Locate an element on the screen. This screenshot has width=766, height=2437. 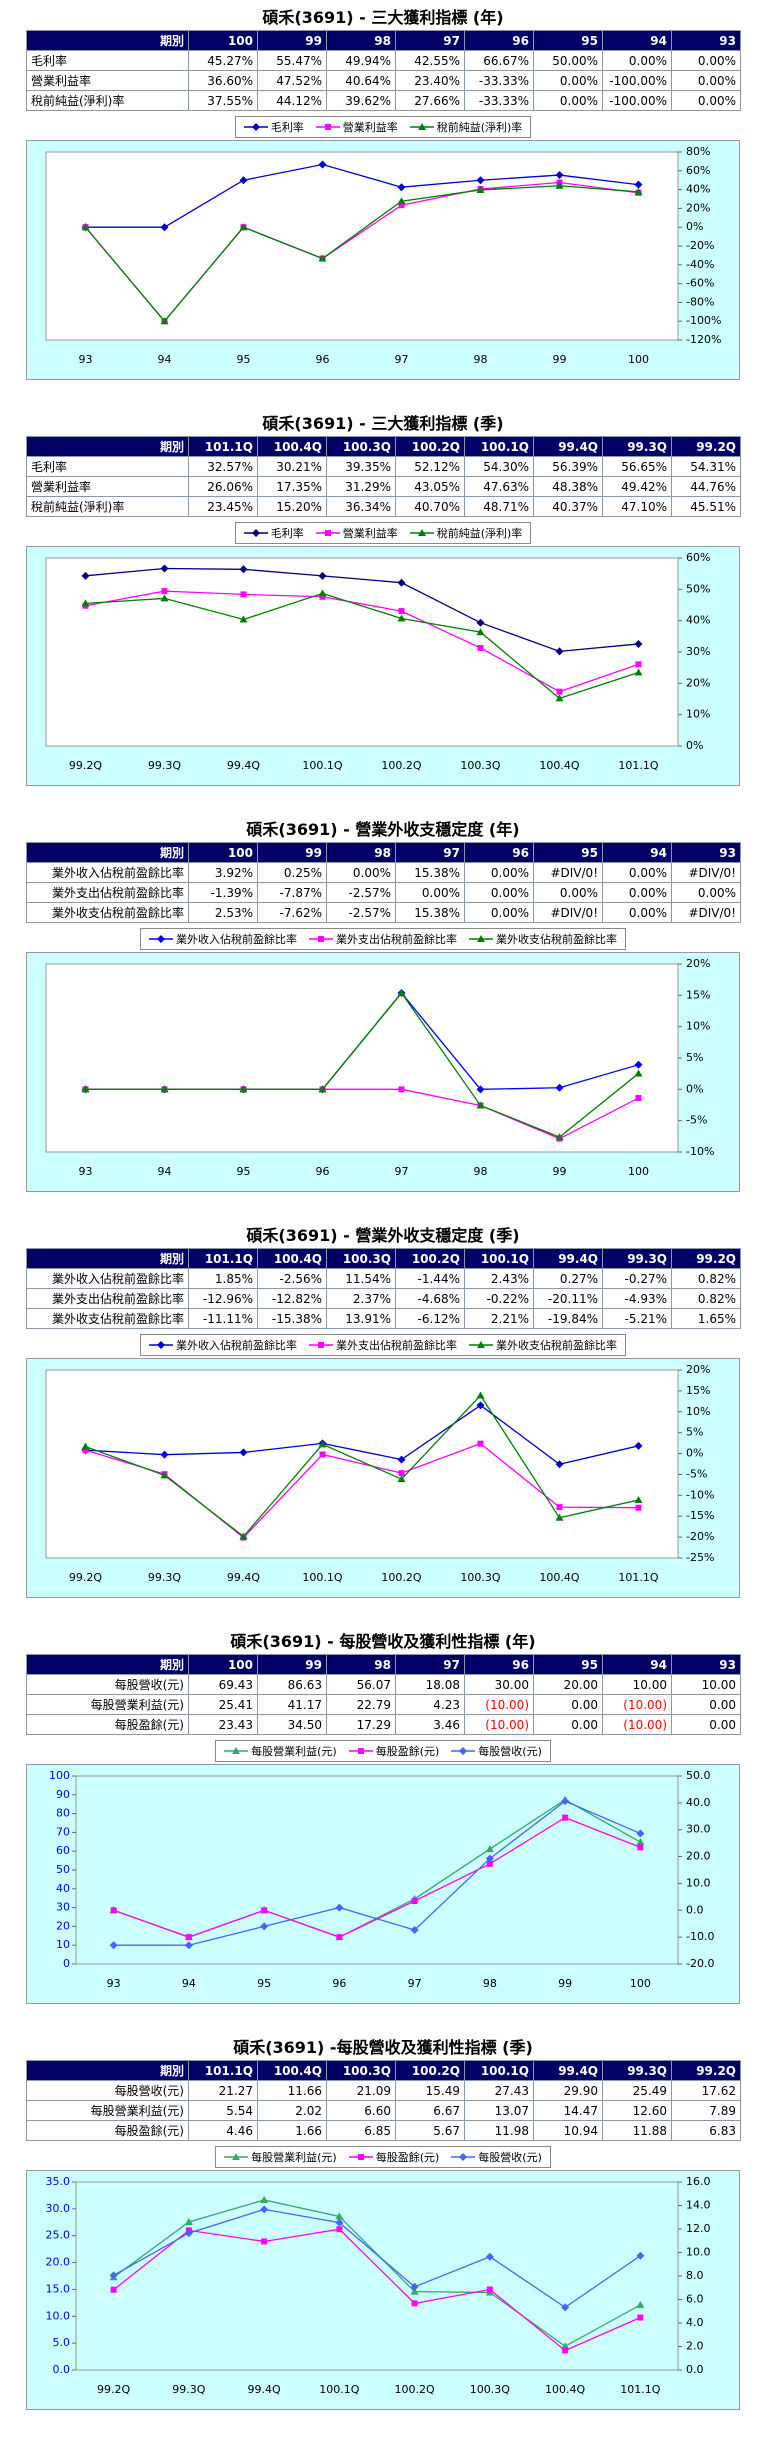
y-tick-label: 25.0 is located at coordinates (58, 2235).